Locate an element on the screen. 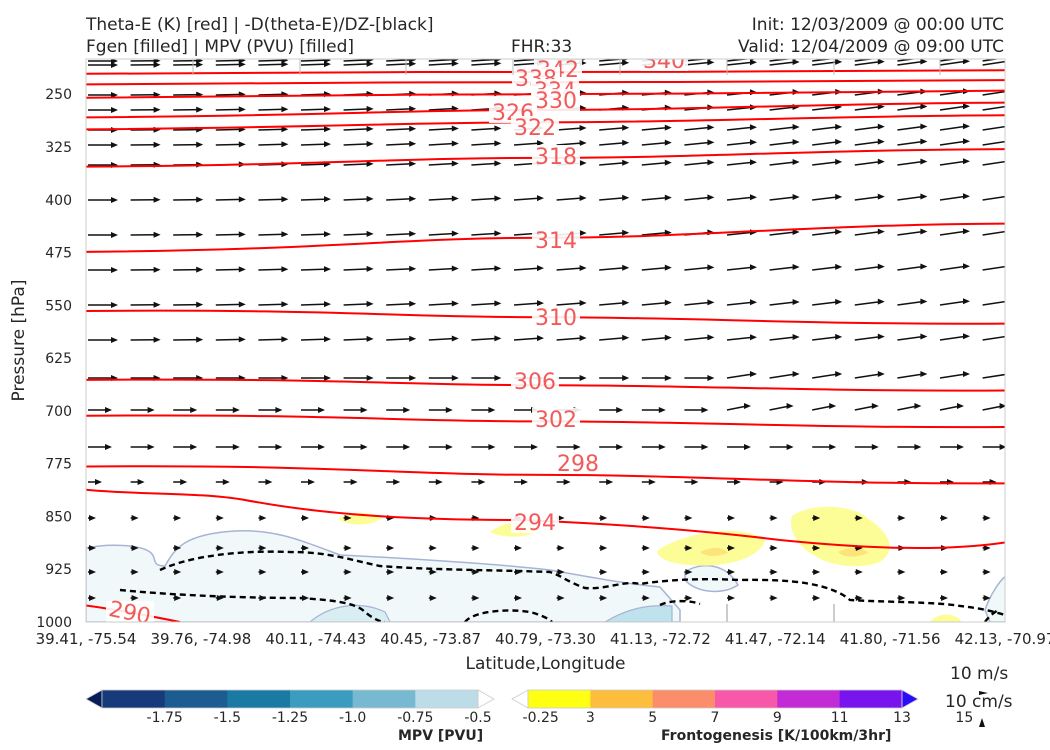 This screenshot has height=750, width=1050. theta-e-contour-label: 298 is located at coordinates (578, 464).